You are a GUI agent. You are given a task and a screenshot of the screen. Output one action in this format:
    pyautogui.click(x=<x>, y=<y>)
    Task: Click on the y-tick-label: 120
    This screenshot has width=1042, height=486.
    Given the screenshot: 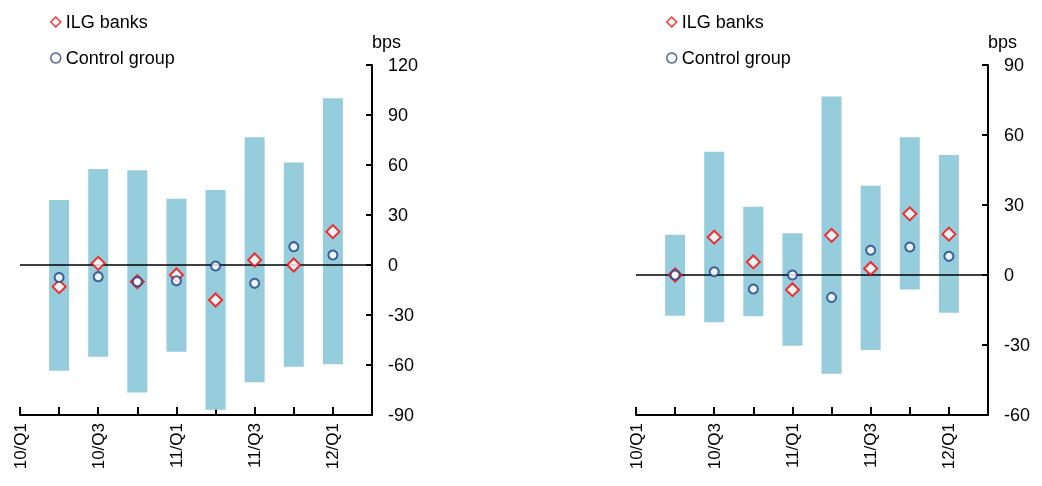 What is the action you would take?
    pyautogui.click(x=403, y=65)
    